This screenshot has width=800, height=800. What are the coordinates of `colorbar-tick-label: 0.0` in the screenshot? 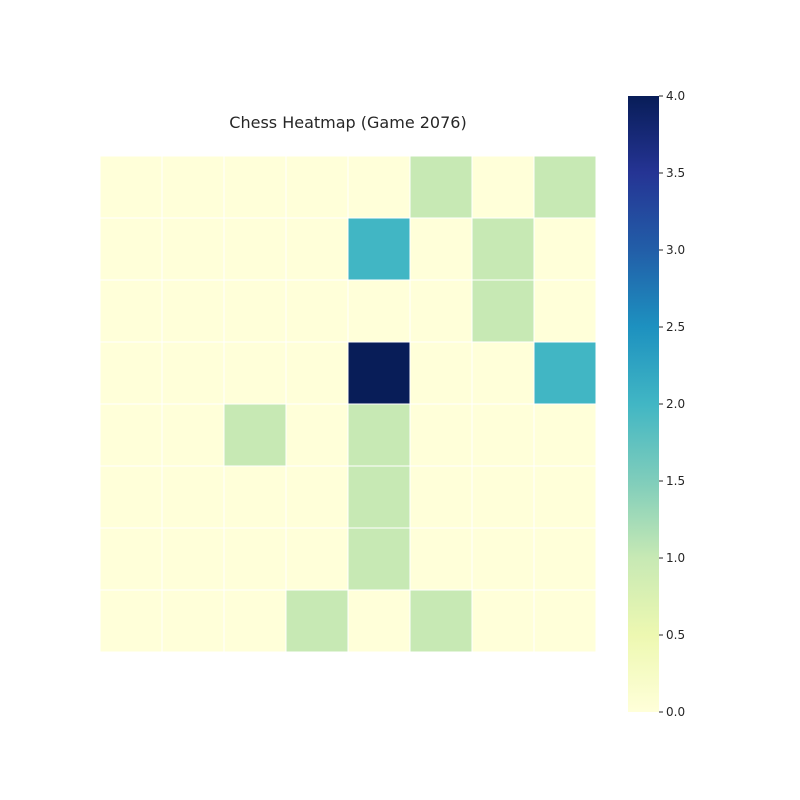 It's located at (675, 712).